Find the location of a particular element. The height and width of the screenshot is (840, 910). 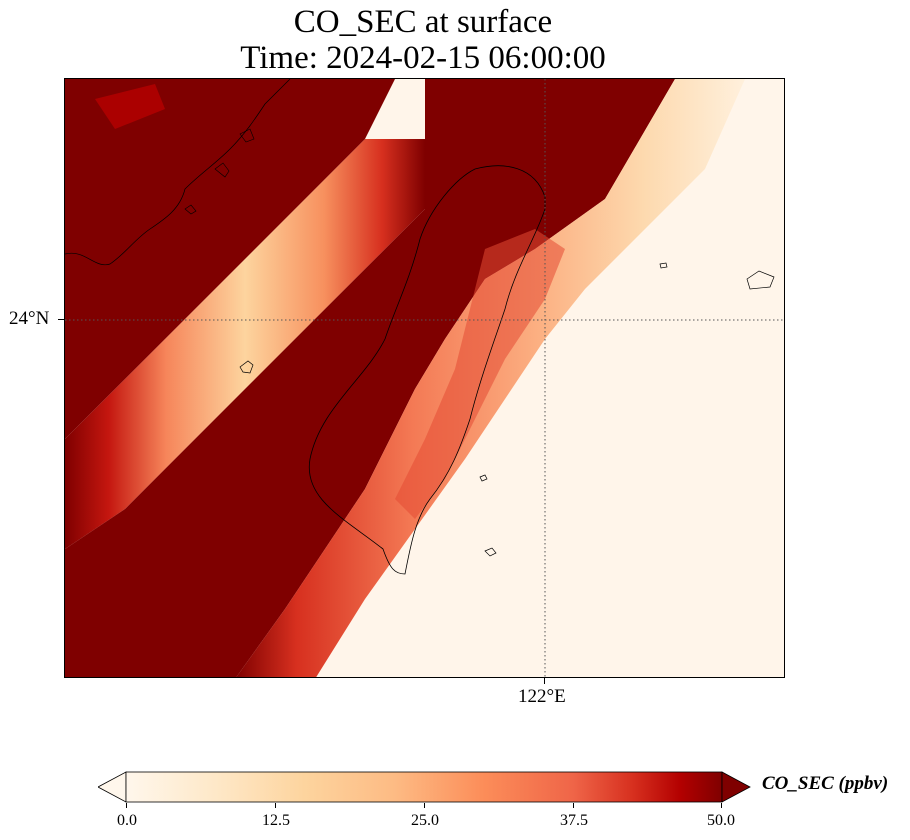

yonaguni-island is located at coordinates (760, 280).